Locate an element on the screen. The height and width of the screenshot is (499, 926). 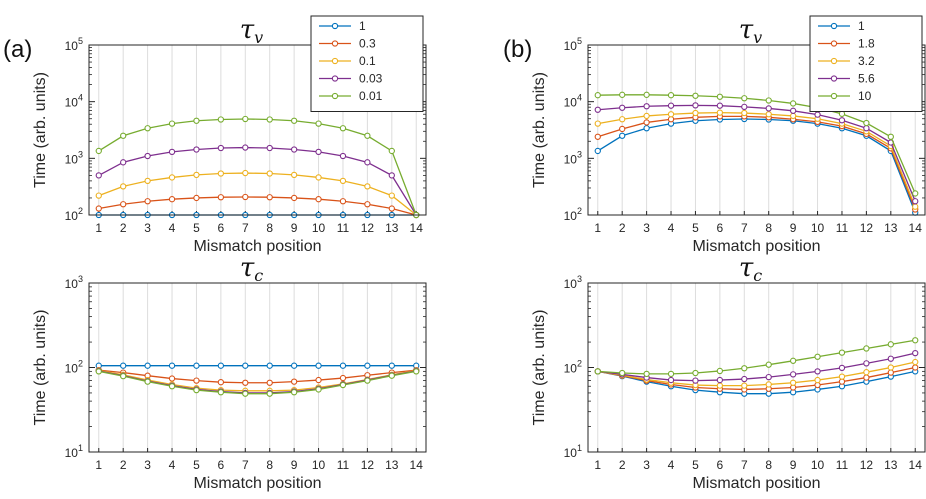
legend-entry-label: 0.3 is located at coordinates (367, 44).